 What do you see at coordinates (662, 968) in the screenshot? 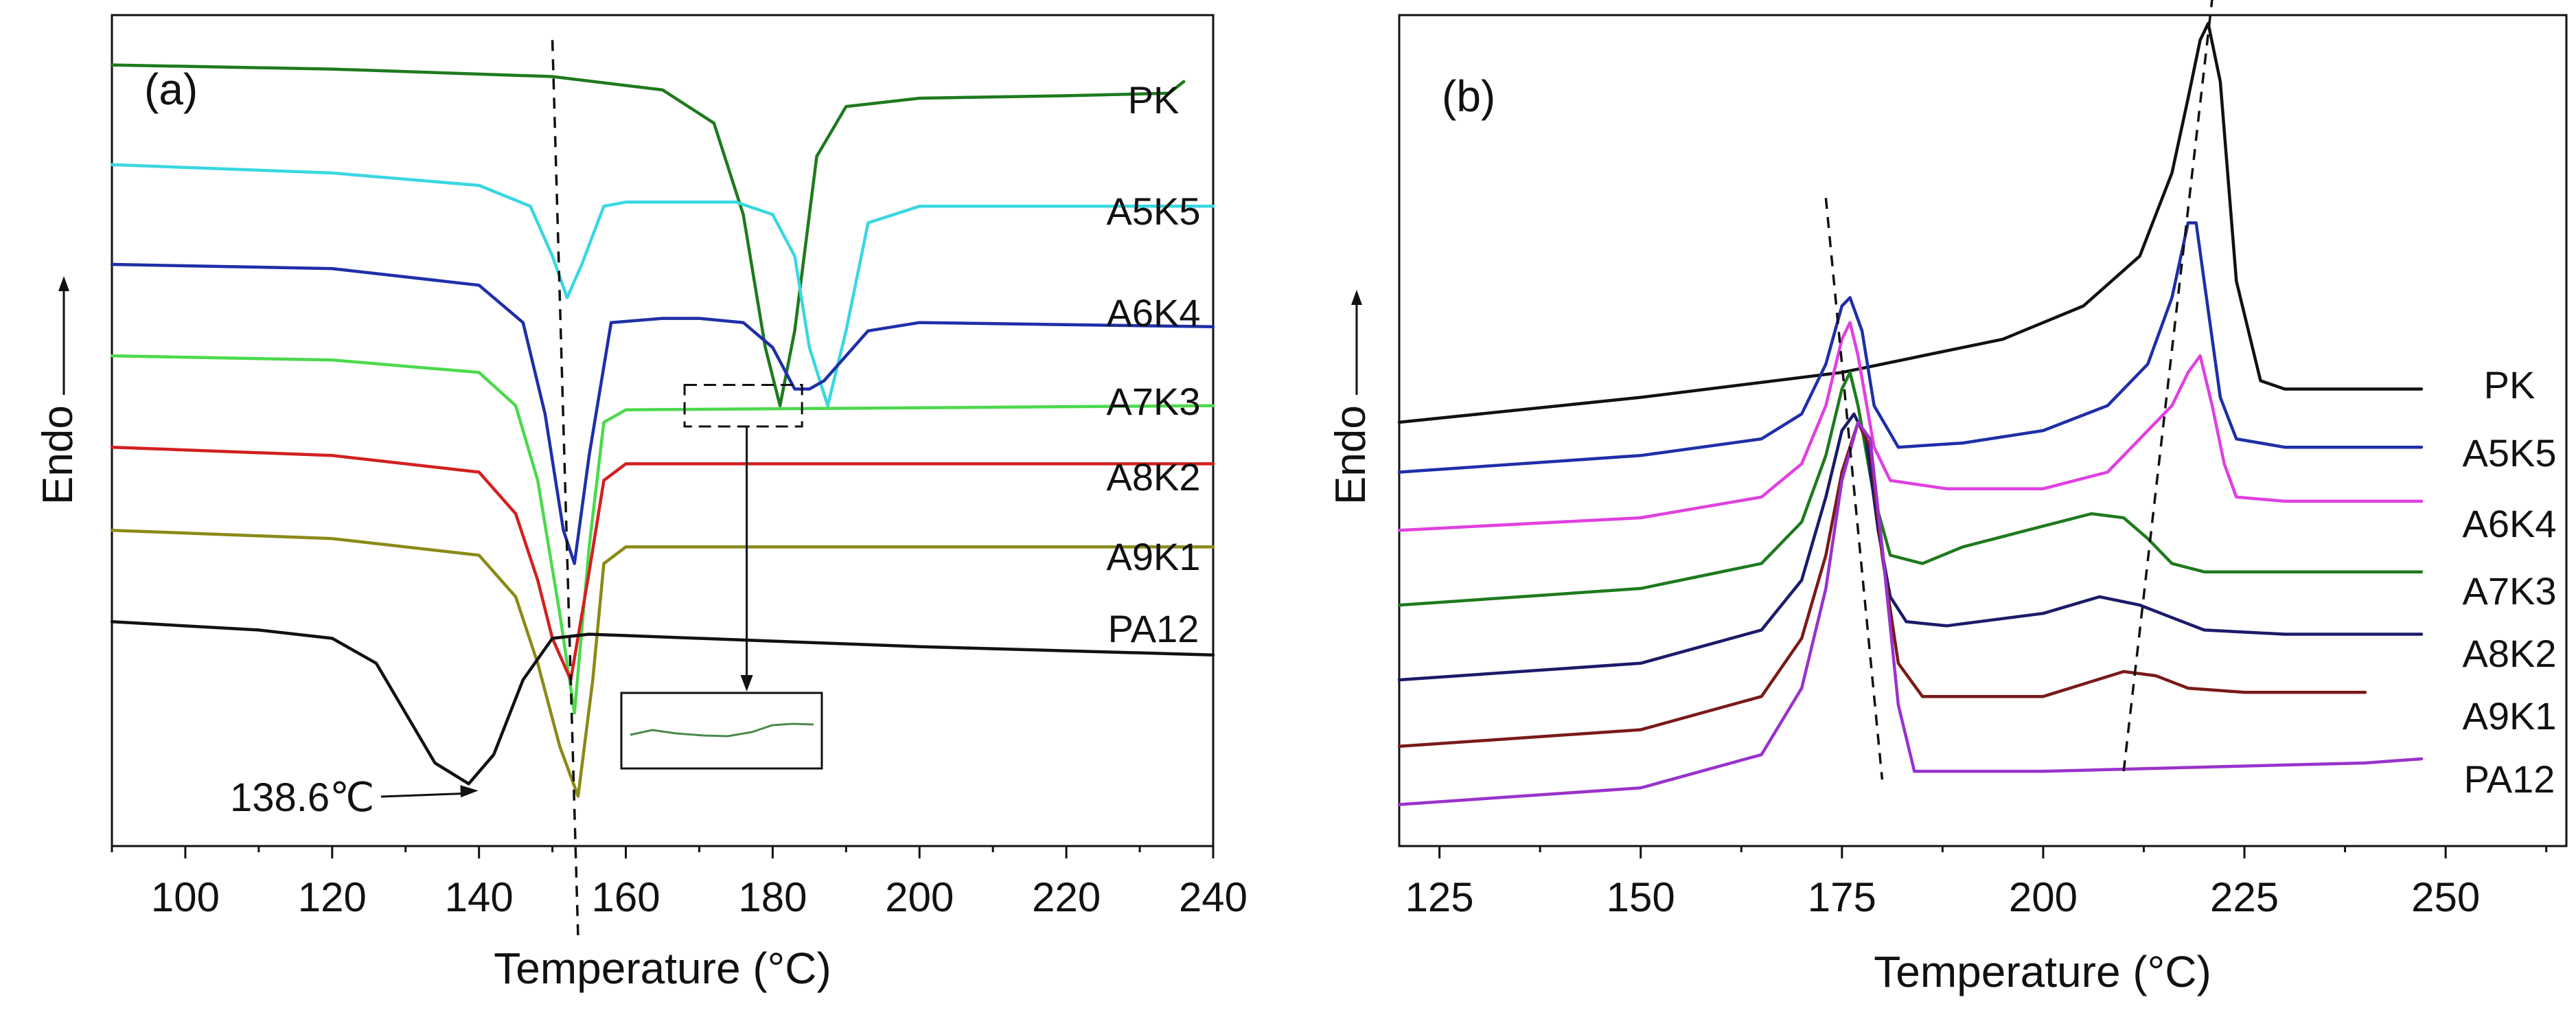
I see `panel-a-xlabel: Temperature (°C)` at bounding box center [662, 968].